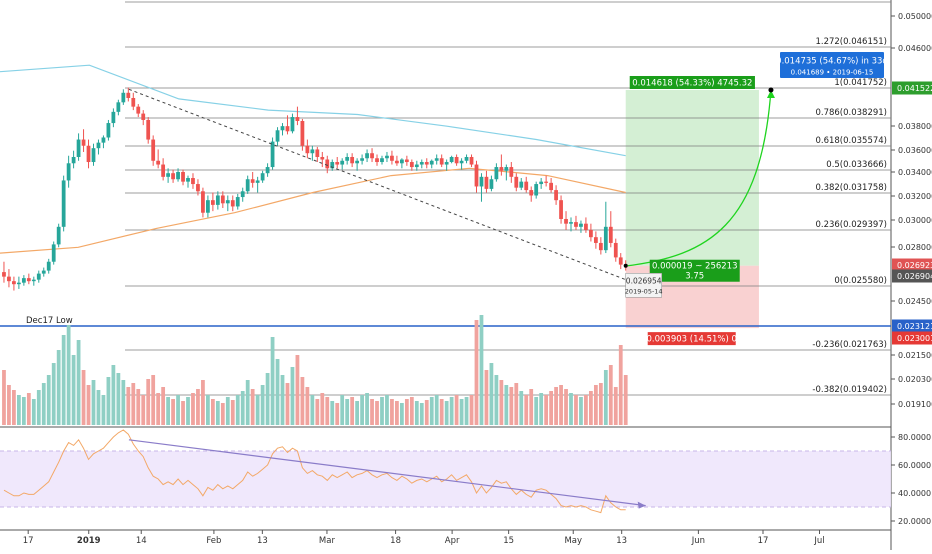 The height and width of the screenshot is (554, 932). I want to click on projection-label-1: 0.014735 (54.67%) in 33d, so click(832, 62).